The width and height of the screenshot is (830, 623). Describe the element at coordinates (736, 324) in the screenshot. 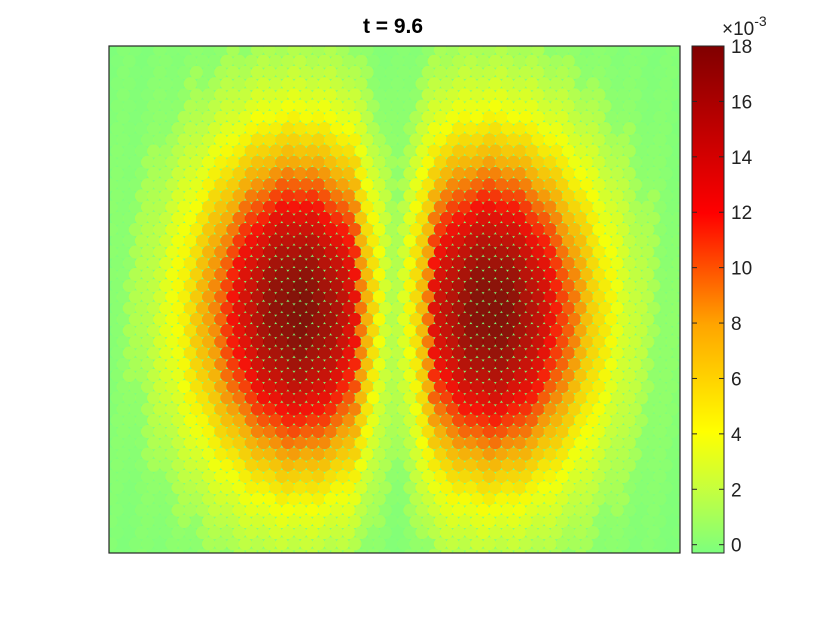

I see `colorbar-tick-label: 8` at that location.